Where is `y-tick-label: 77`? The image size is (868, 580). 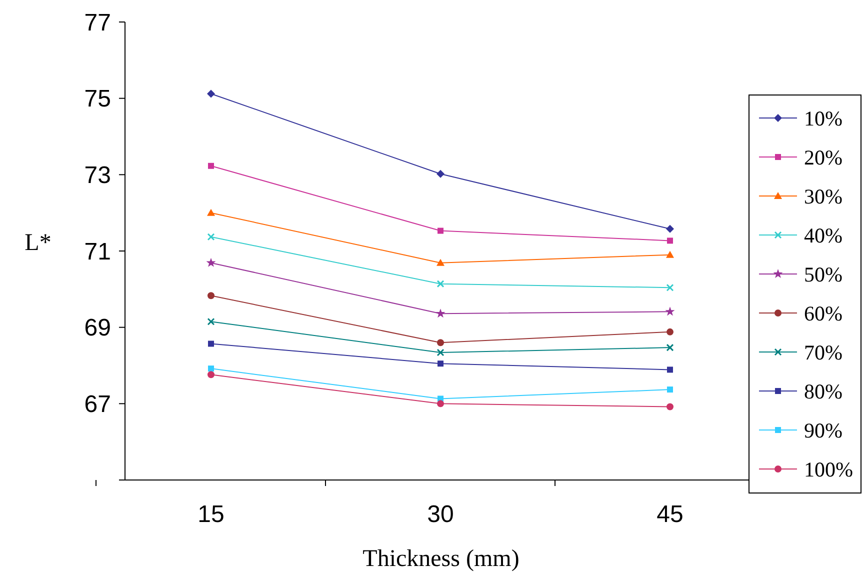
y-tick-label: 77 is located at coordinates (97, 22).